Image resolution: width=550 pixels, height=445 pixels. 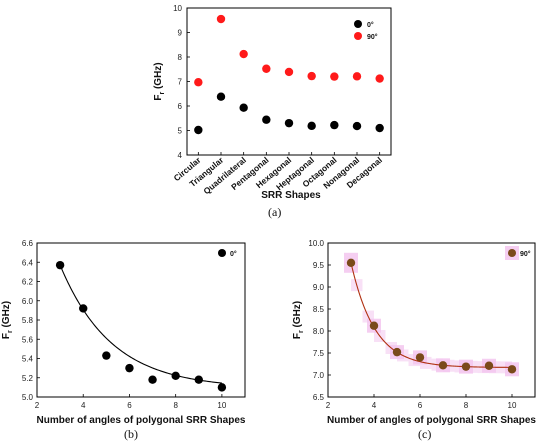 I want to click on y-tick-label-c: 8.5, so click(x=319, y=309).